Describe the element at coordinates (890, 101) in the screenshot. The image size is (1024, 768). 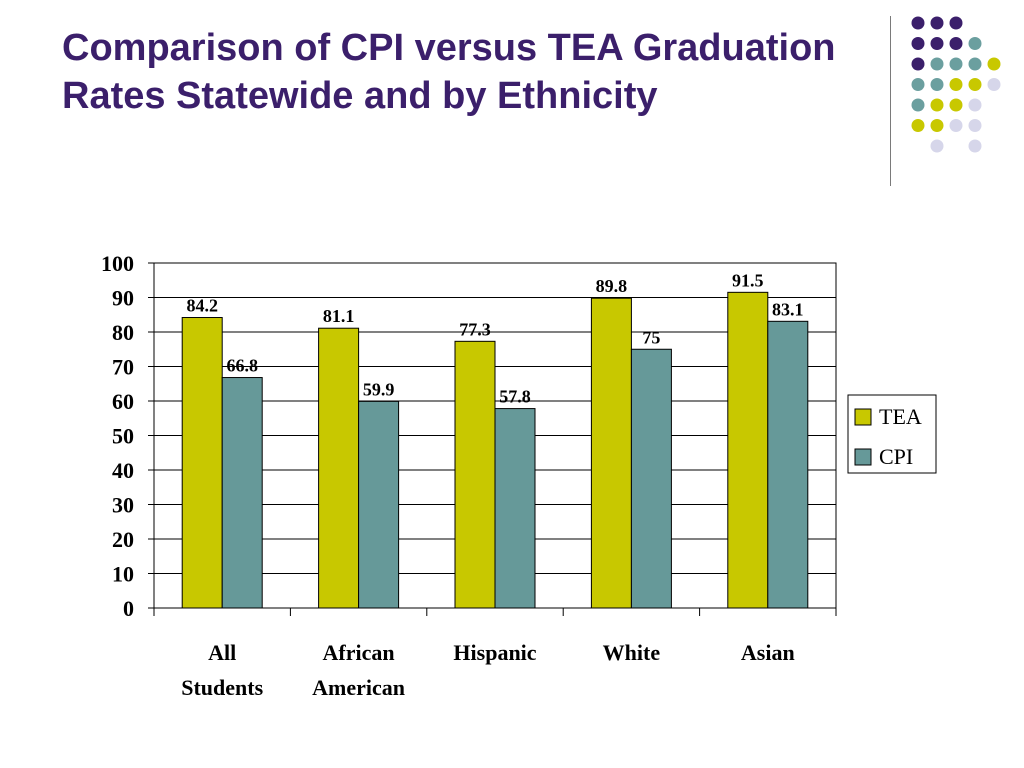
I see `decorative-divider` at that location.